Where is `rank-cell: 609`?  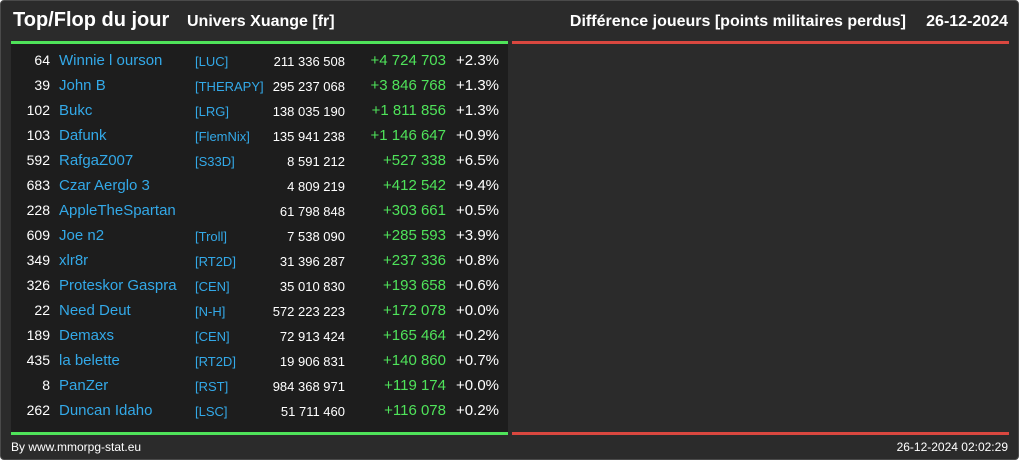 rank-cell: 609 is located at coordinates (38, 235).